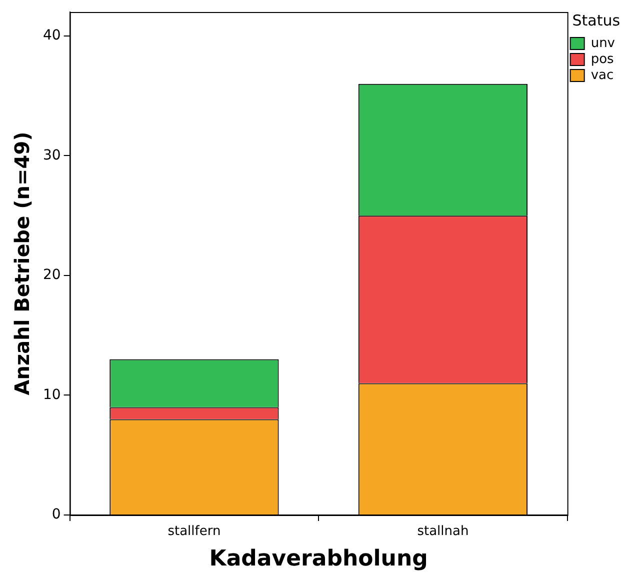  I want to click on y-tick-label: 40, so click(51, 36).